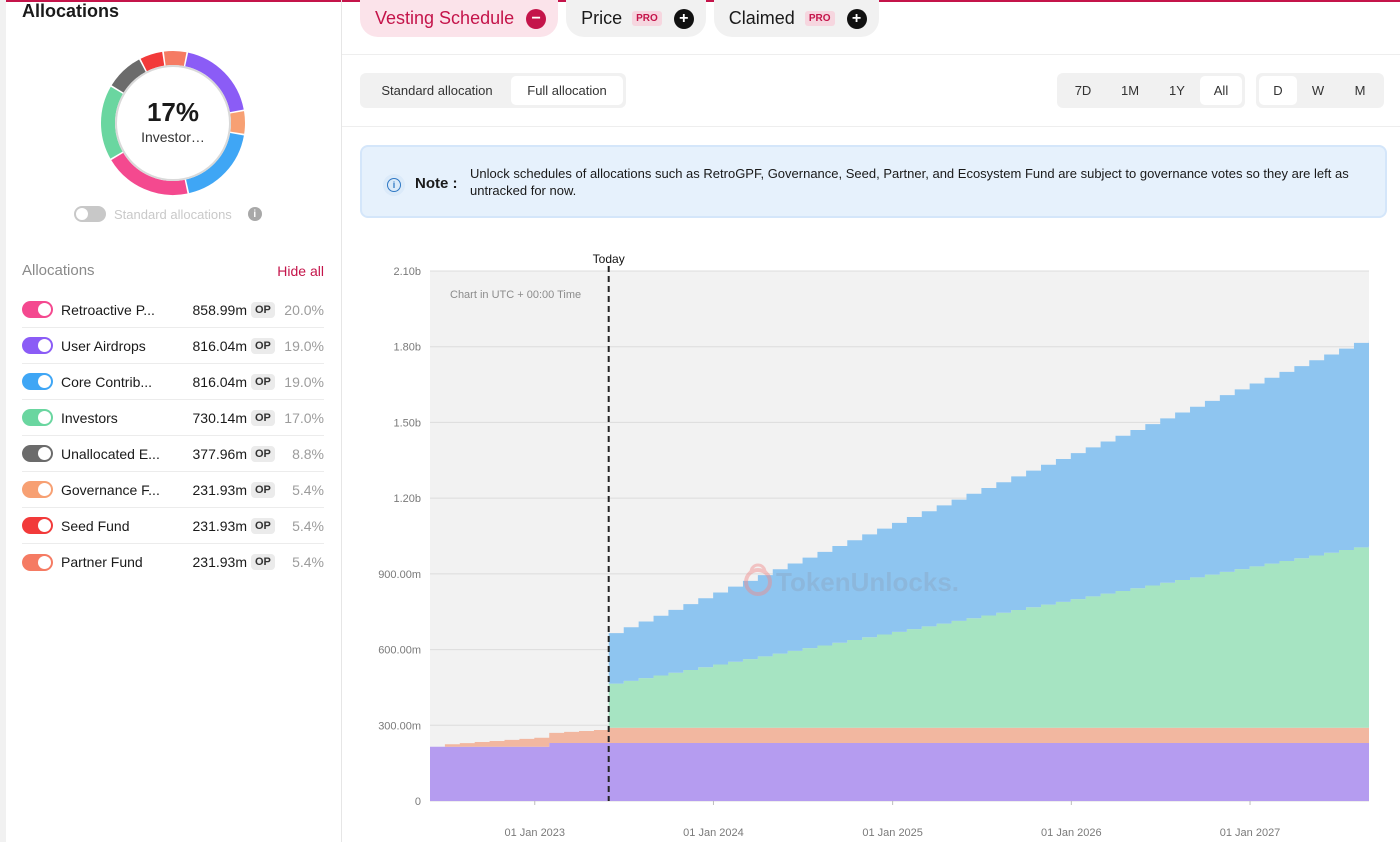 The width and height of the screenshot is (1400, 842). I want to click on tab-label: Claimed, so click(761, 18).